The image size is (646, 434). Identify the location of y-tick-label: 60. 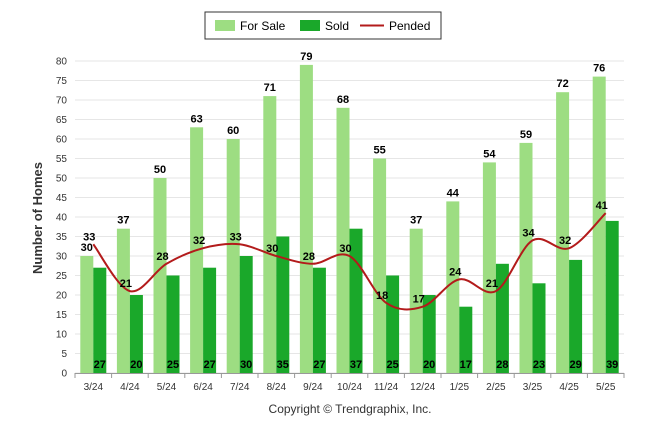
(62, 140).